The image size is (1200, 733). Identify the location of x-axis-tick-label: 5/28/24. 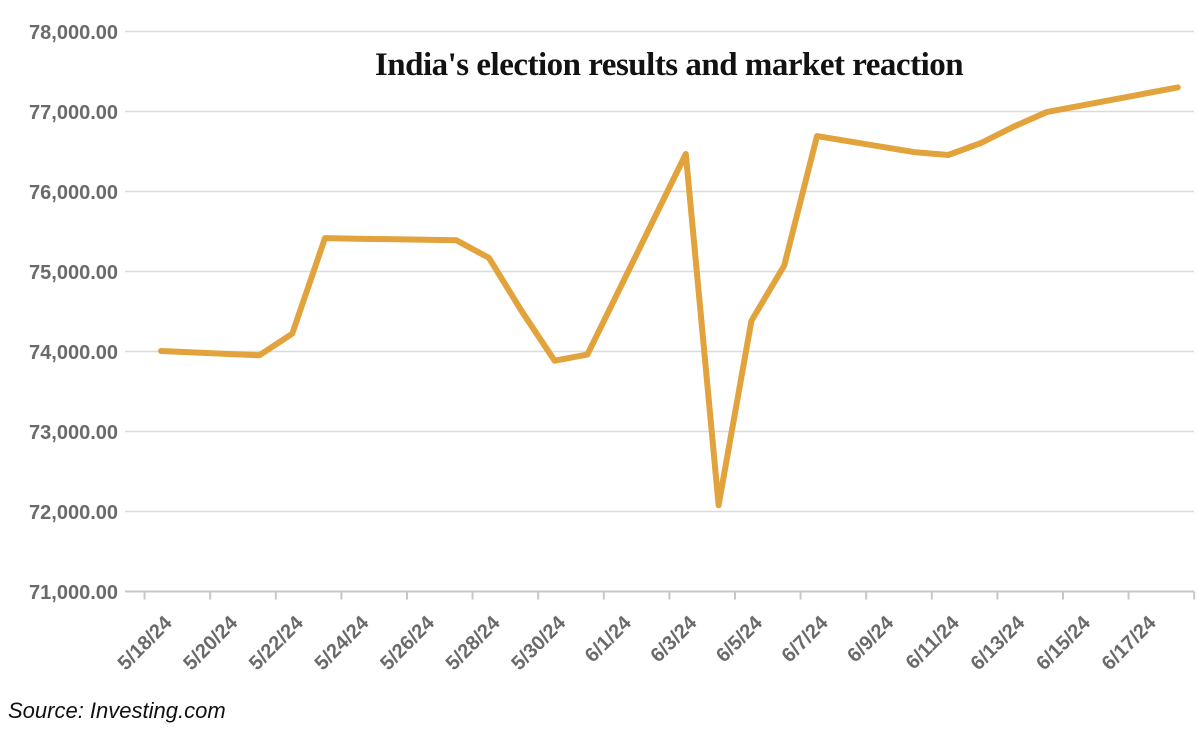
(473, 642).